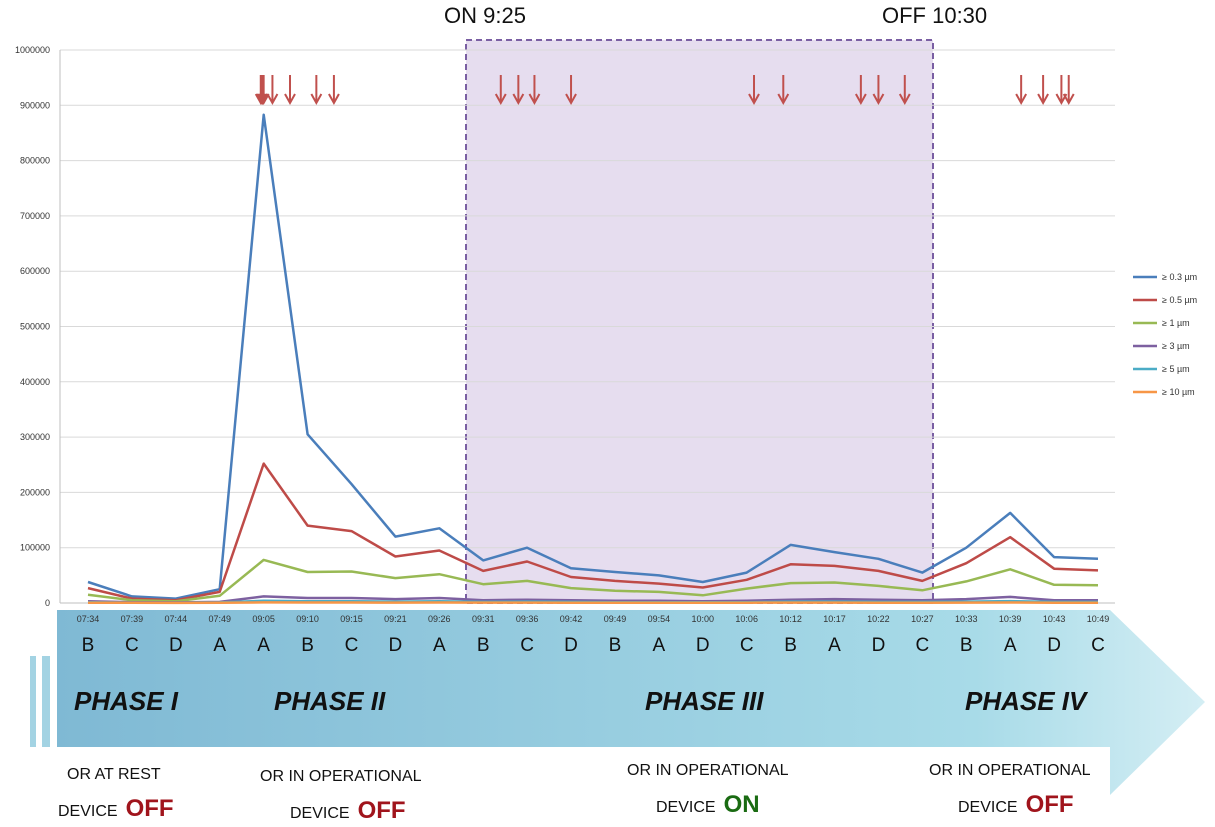 The width and height of the screenshot is (1215, 827). I want to click on x-tick-label: 09:36, so click(527, 619).